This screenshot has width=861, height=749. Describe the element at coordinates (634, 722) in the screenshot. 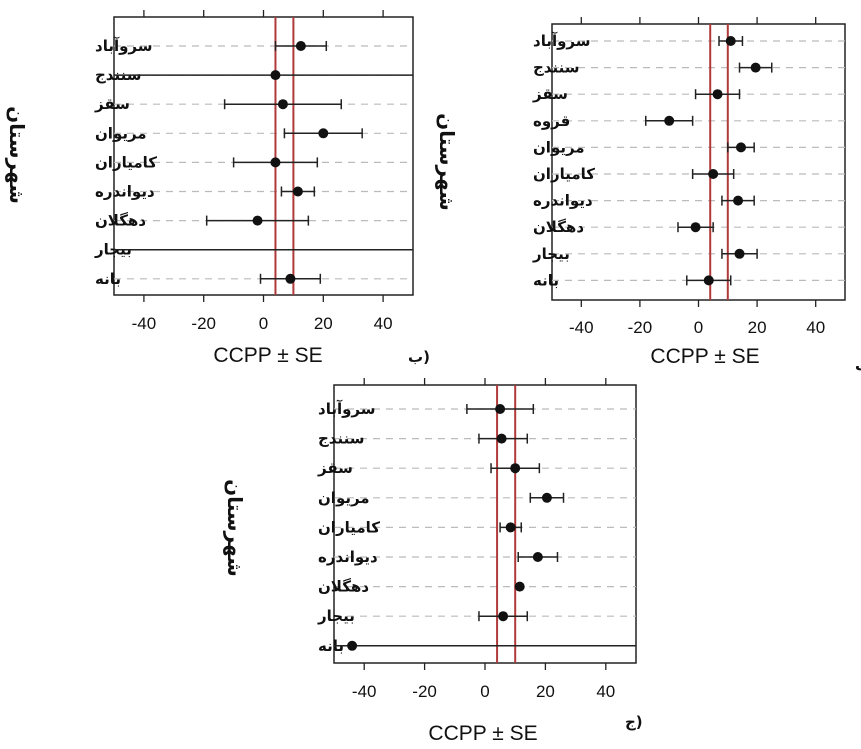

I see `panel-label: (ج` at that location.